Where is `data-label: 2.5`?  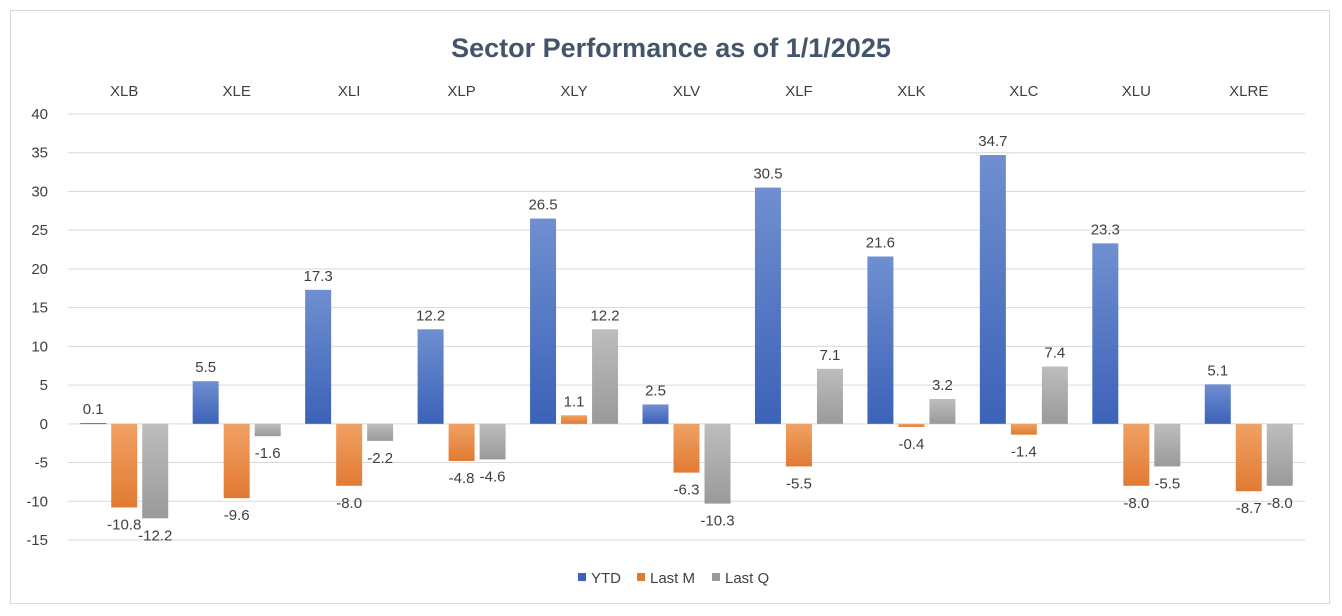 data-label: 2.5 is located at coordinates (655, 390).